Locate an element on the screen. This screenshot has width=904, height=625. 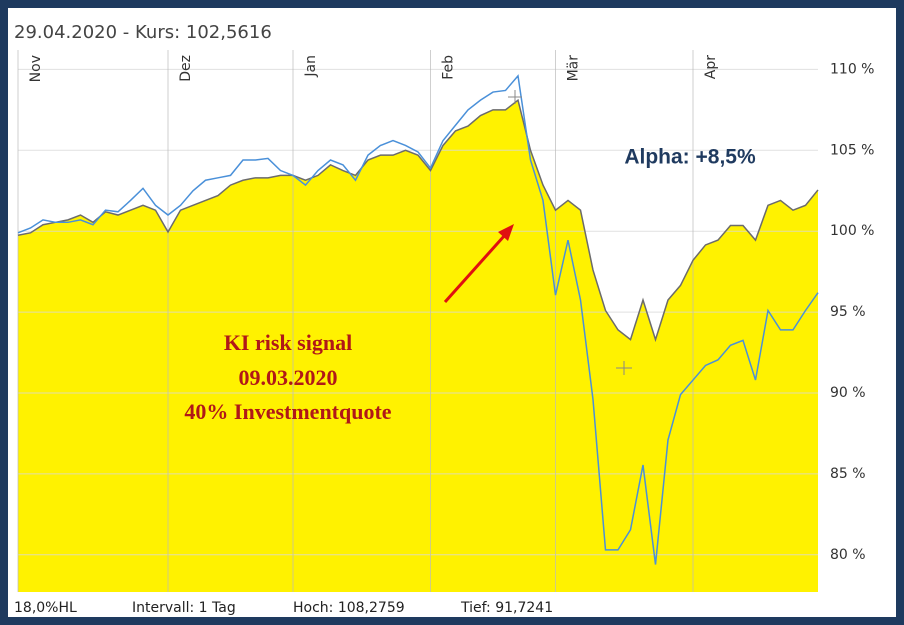
footer-item: Tief: 91,7241 is located at coordinates (506, 608).